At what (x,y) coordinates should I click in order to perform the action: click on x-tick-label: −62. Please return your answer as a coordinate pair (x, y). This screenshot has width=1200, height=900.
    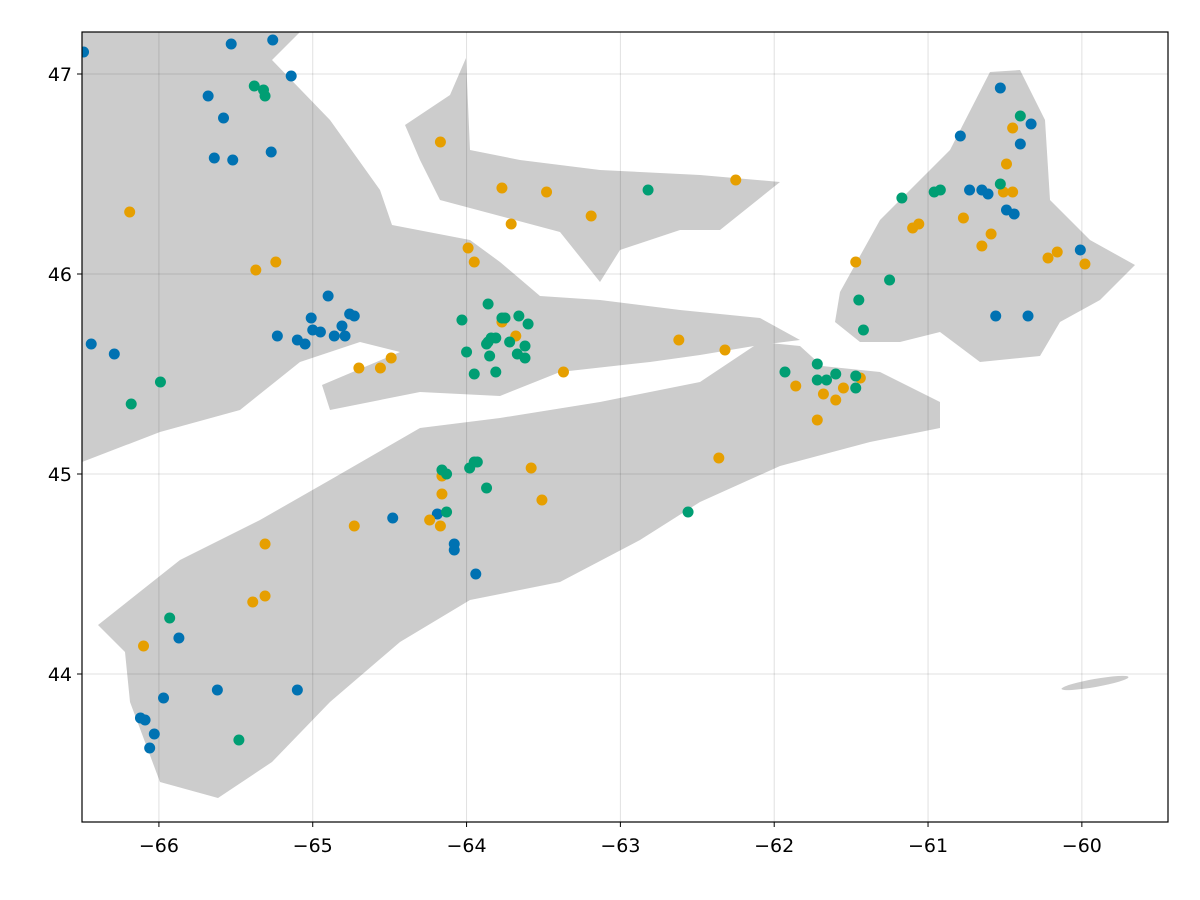
    Looking at the image, I should click on (774, 846).